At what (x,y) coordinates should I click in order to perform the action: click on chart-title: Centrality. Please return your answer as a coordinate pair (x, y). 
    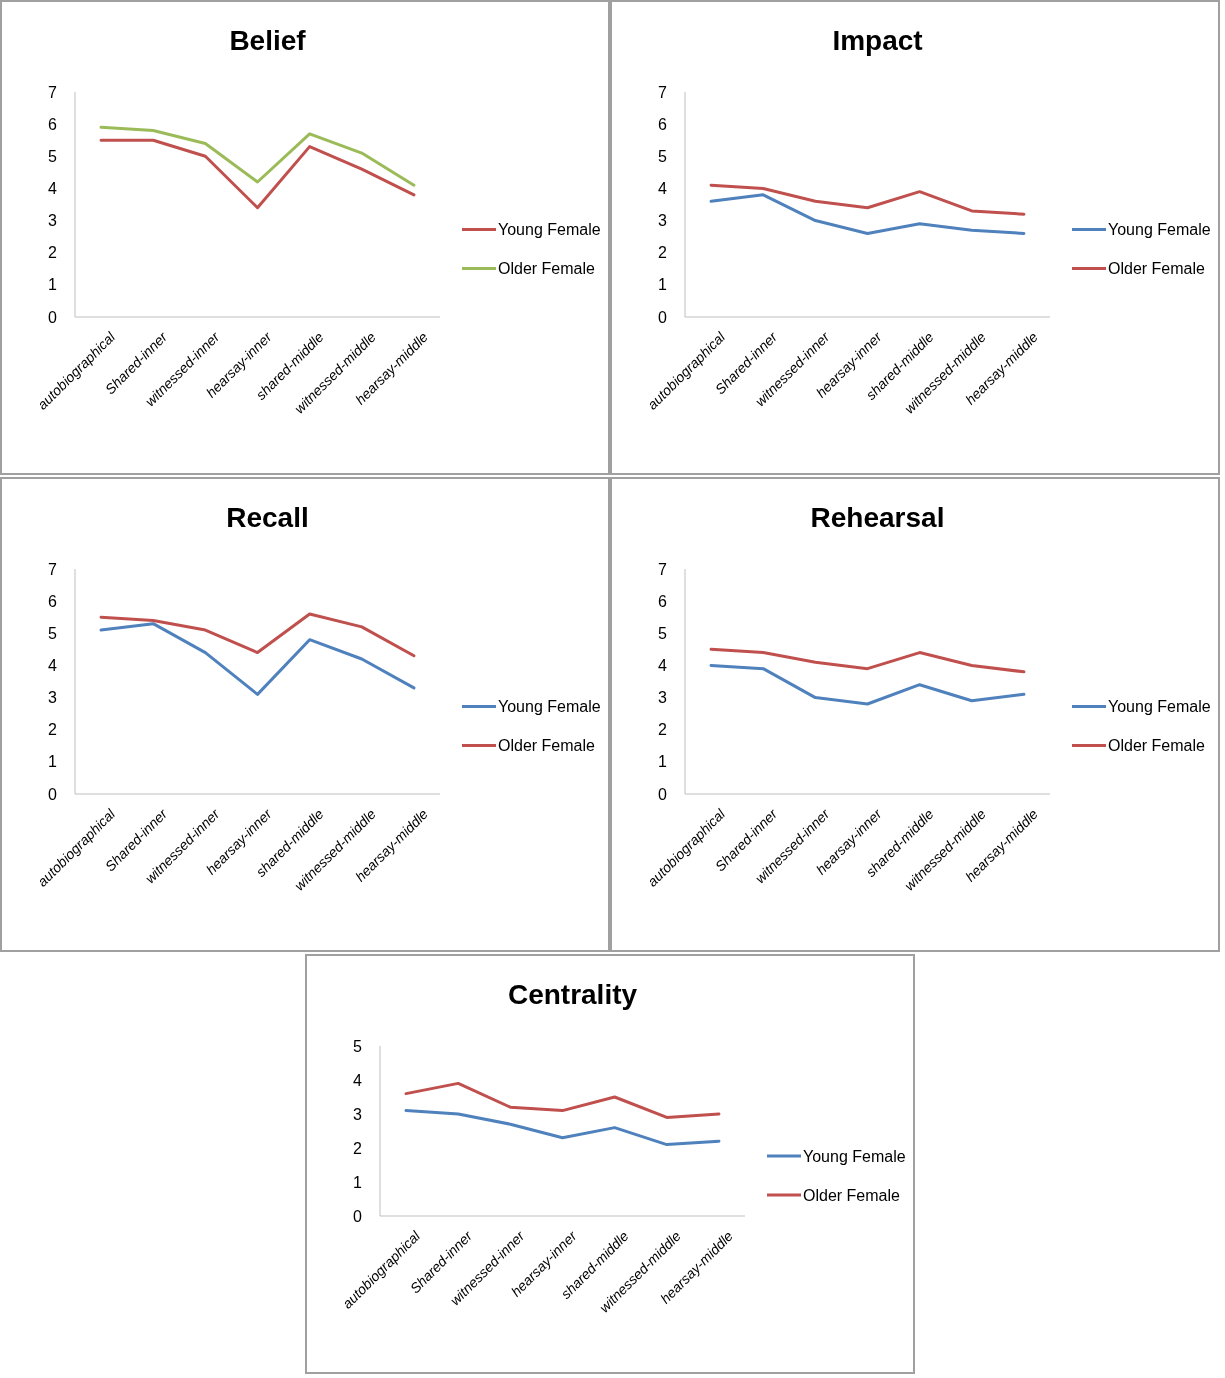
    Looking at the image, I should click on (572, 994).